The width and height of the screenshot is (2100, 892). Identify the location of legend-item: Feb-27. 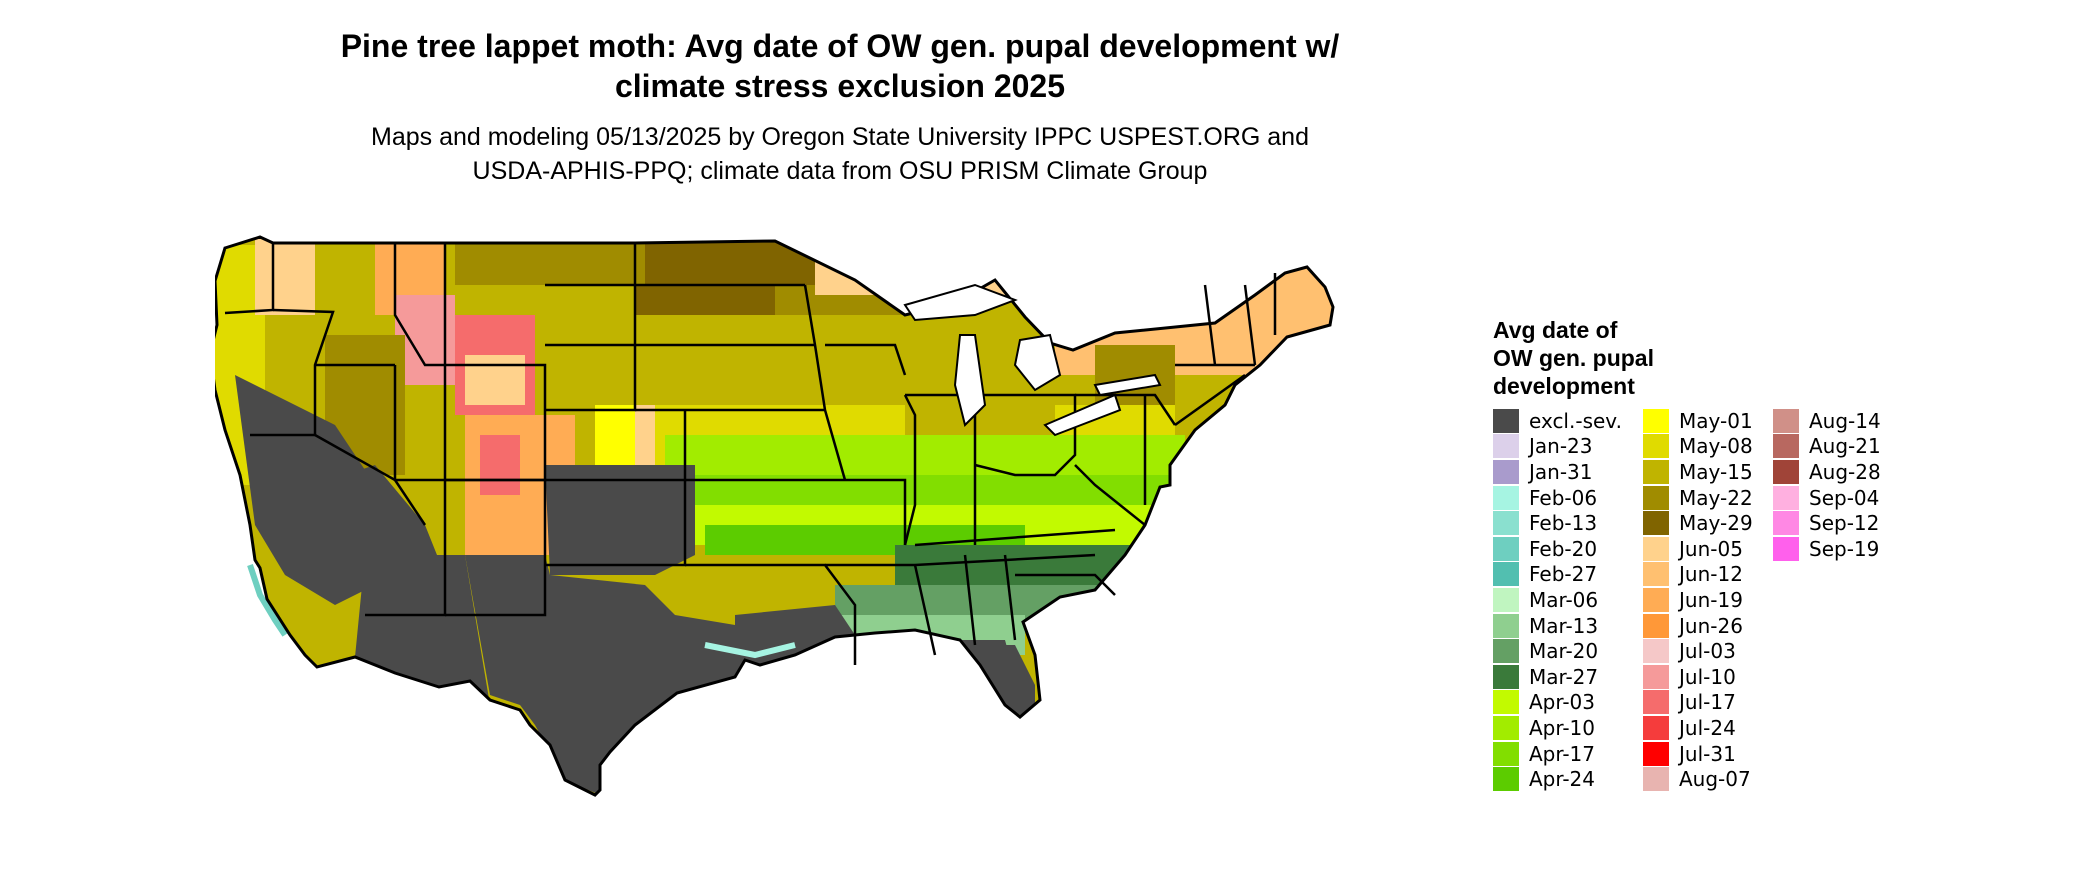
(1557, 575).